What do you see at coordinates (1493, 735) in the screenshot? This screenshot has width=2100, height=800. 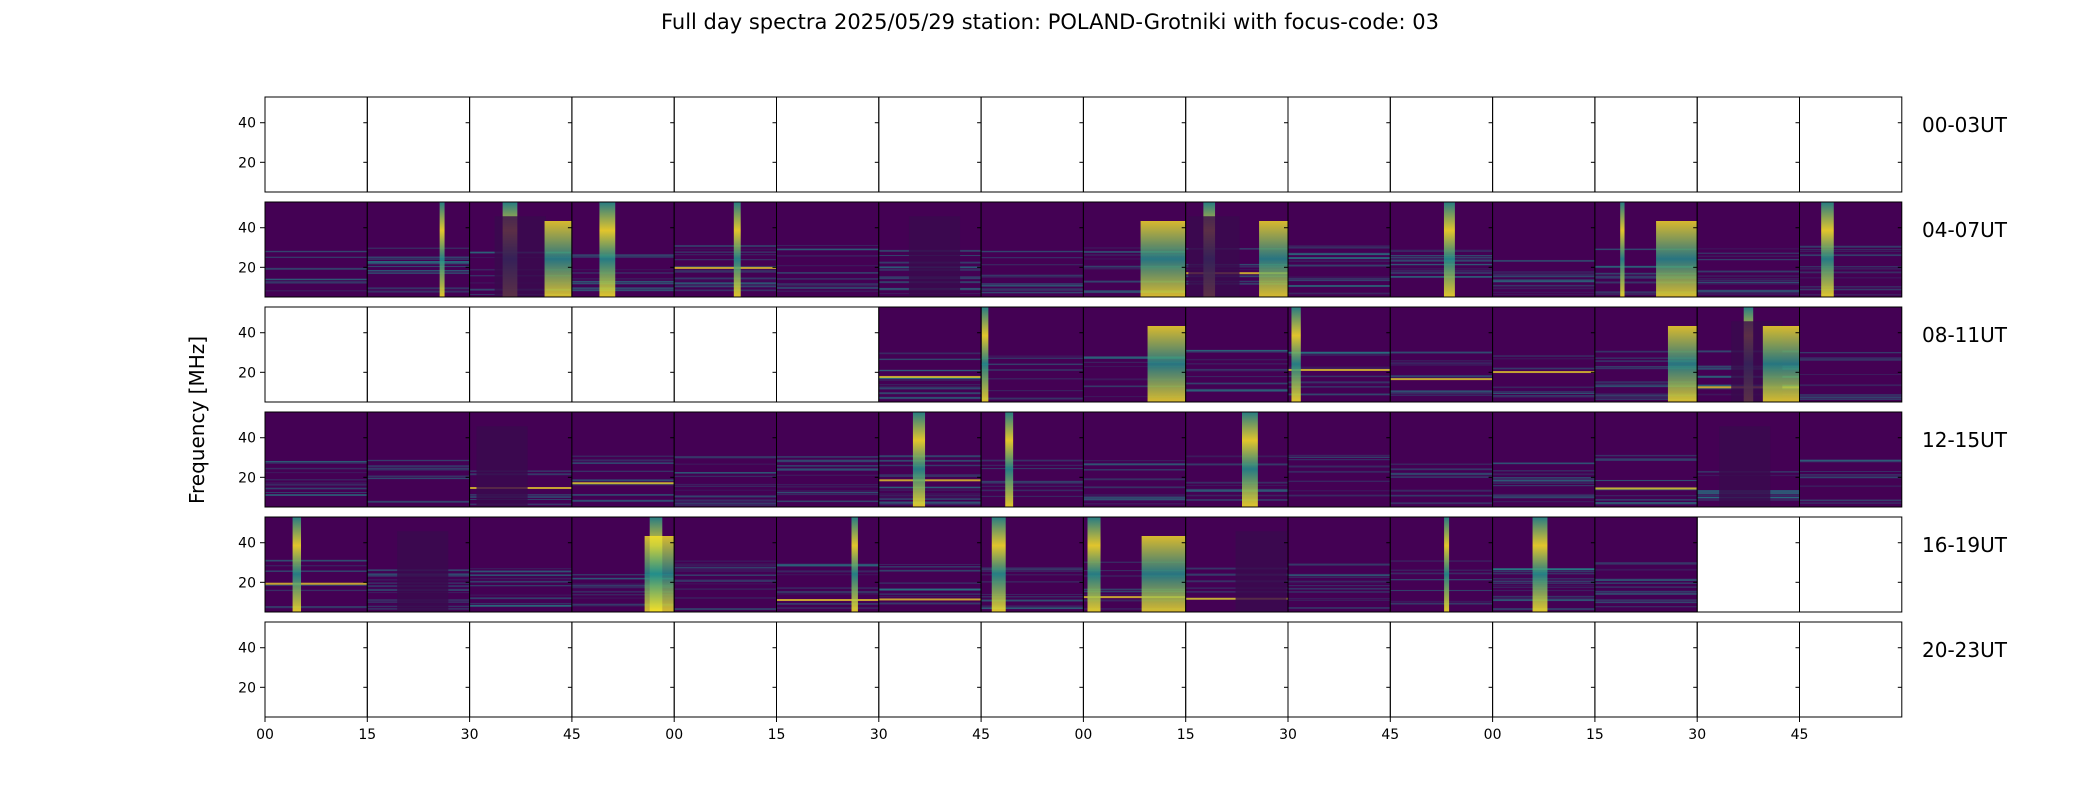 I see `x-tick-label: 00` at bounding box center [1493, 735].